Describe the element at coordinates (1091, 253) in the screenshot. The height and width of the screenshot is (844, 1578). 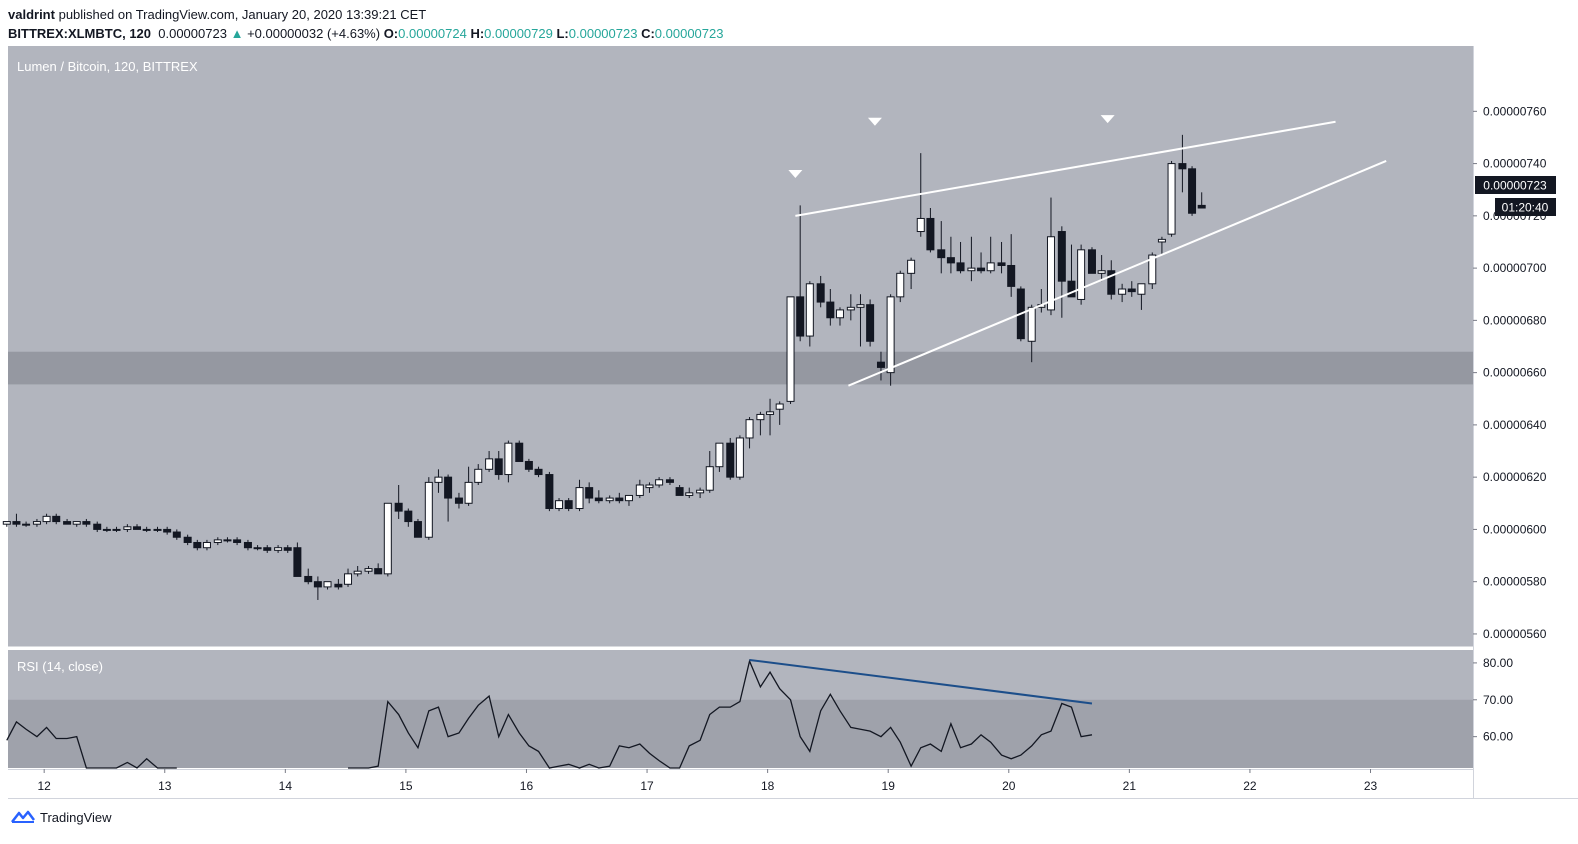
I see `trendlines-layer` at that location.